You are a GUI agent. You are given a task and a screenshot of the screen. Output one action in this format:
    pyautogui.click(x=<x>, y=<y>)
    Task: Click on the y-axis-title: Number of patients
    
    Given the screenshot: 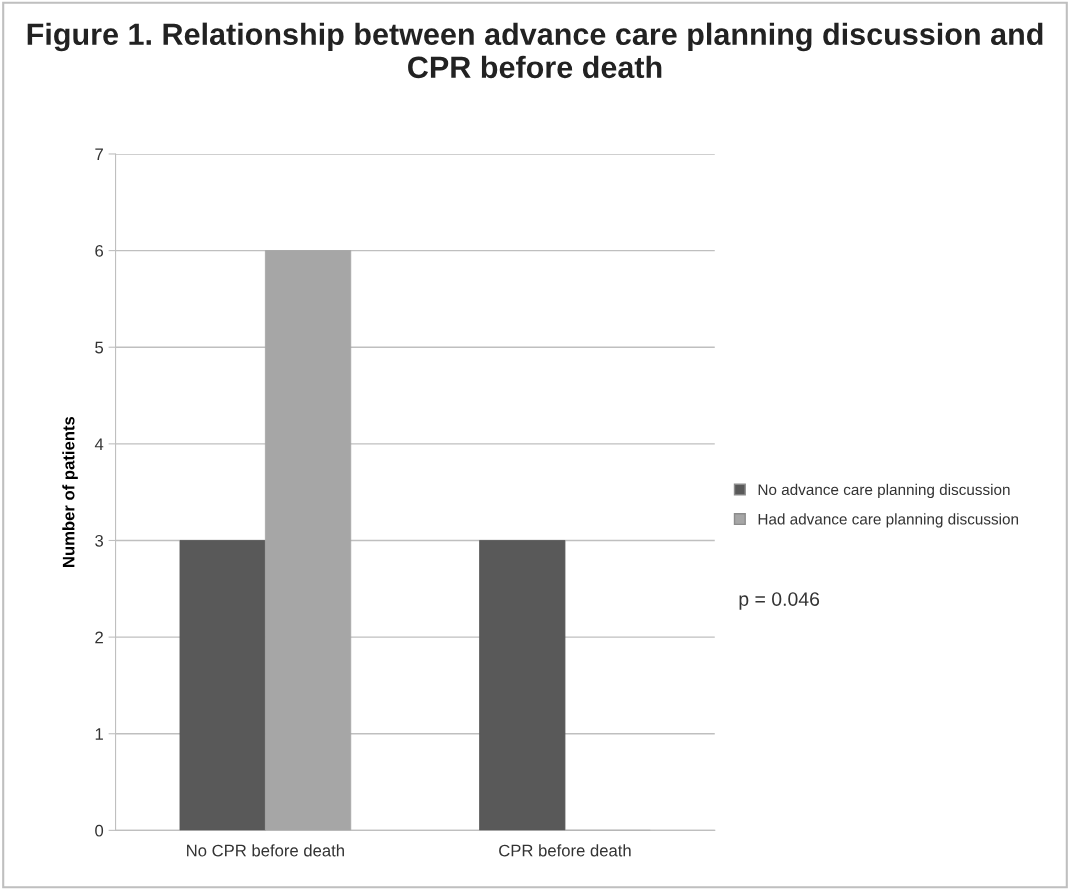 What is the action you would take?
    pyautogui.click(x=70, y=491)
    